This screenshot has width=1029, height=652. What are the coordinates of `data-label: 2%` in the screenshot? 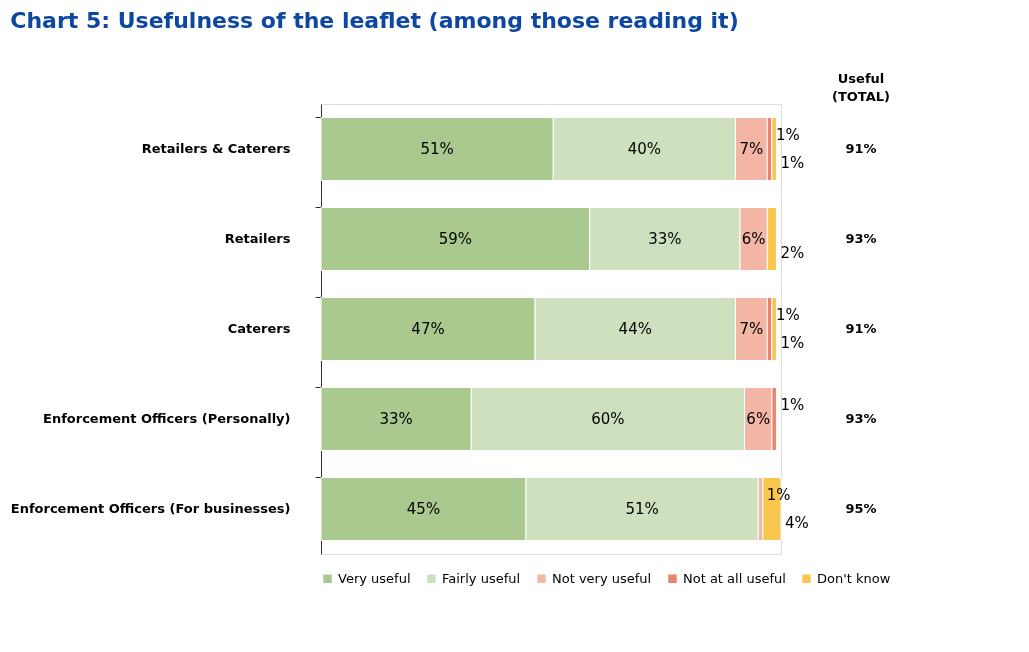 It's located at (792, 253).